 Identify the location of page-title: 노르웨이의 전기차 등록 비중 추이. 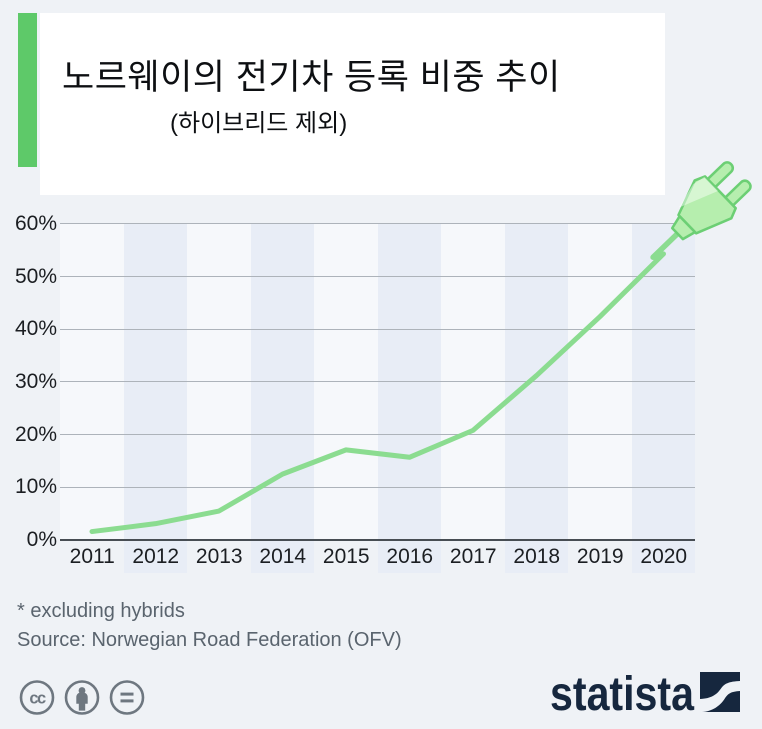
(311, 77).